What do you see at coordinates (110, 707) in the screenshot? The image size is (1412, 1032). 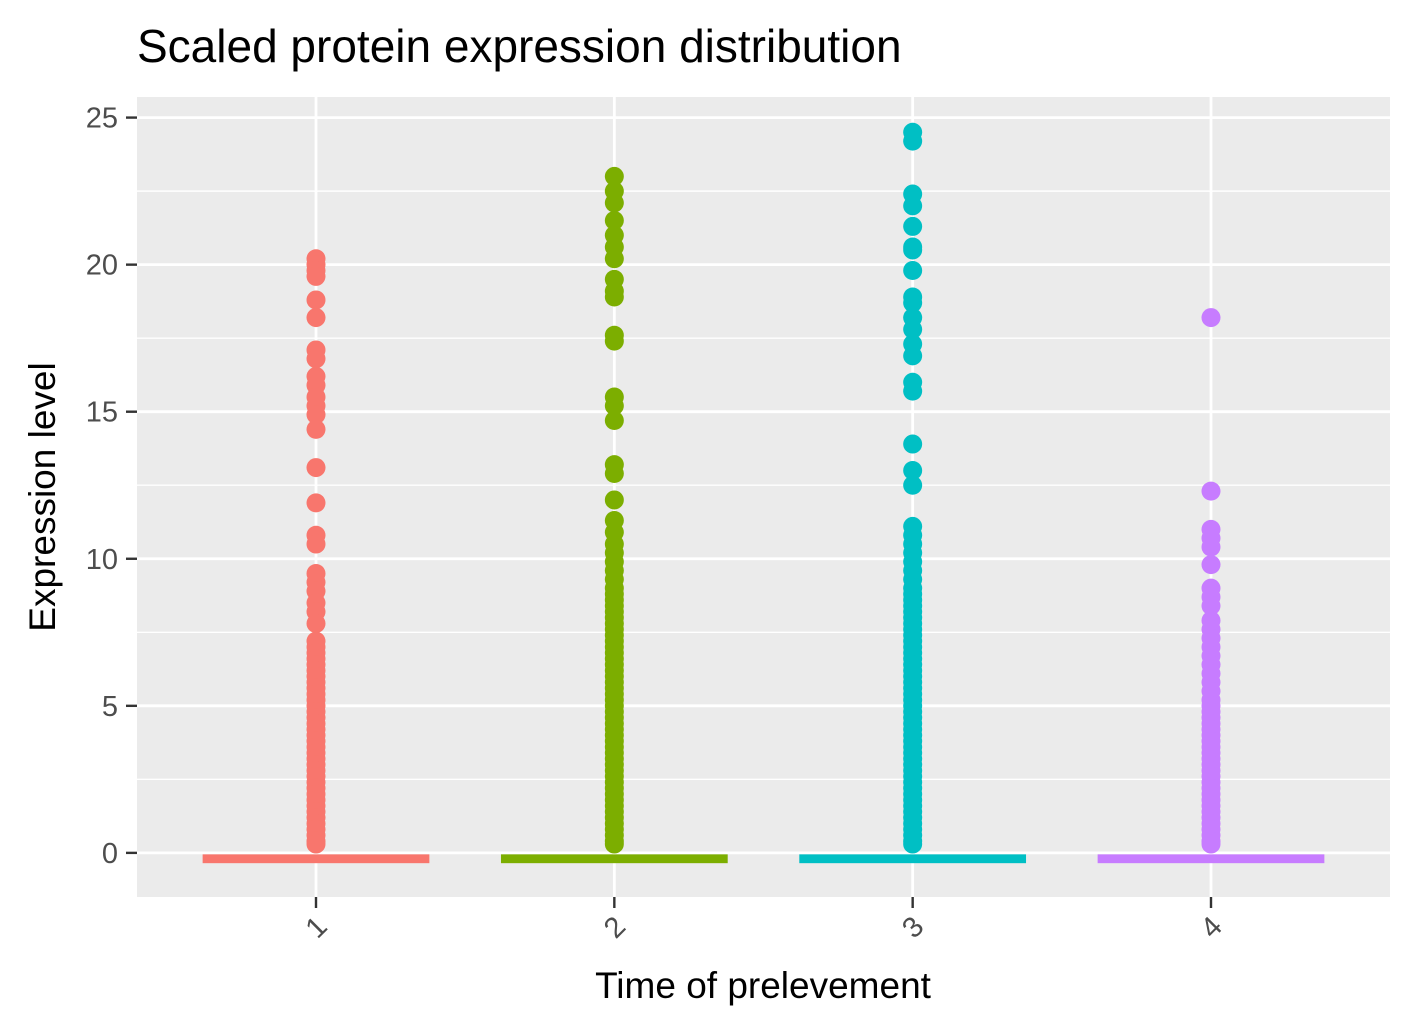 I see `y-tick-label: 5` at bounding box center [110, 707].